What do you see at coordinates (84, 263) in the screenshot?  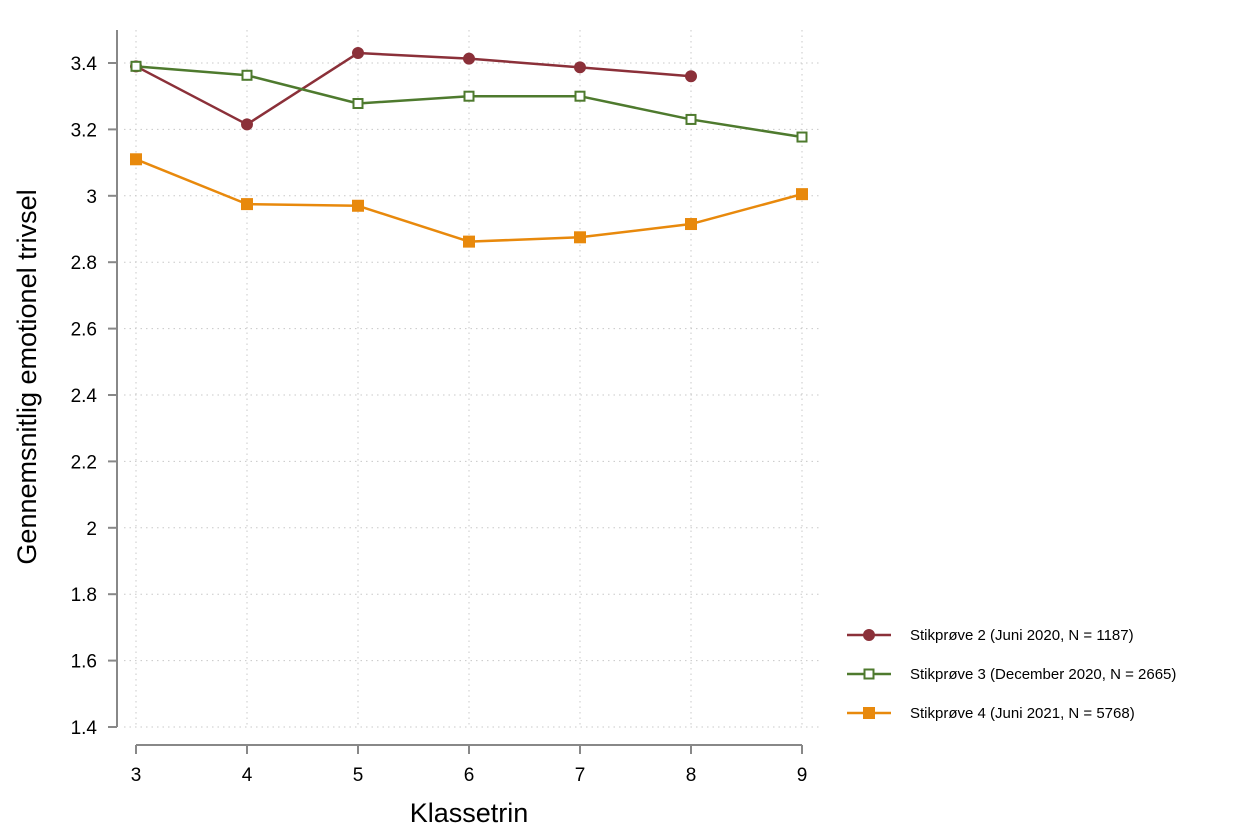 I see `y-tick-label: 2.8` at bounding box center [84, 263].